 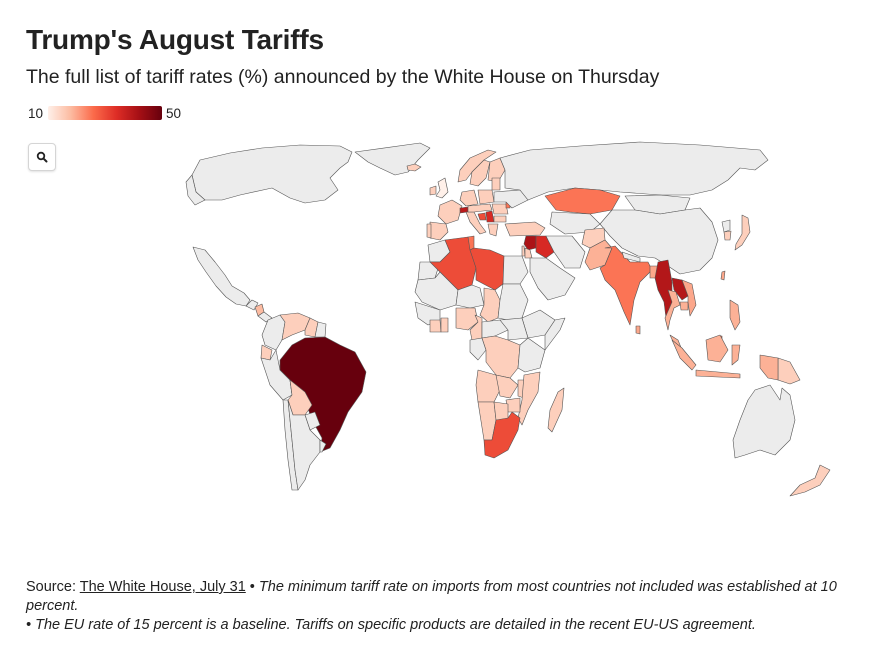 I want to click on country-japan: Japan: 15%, so click(x=742, y=232).